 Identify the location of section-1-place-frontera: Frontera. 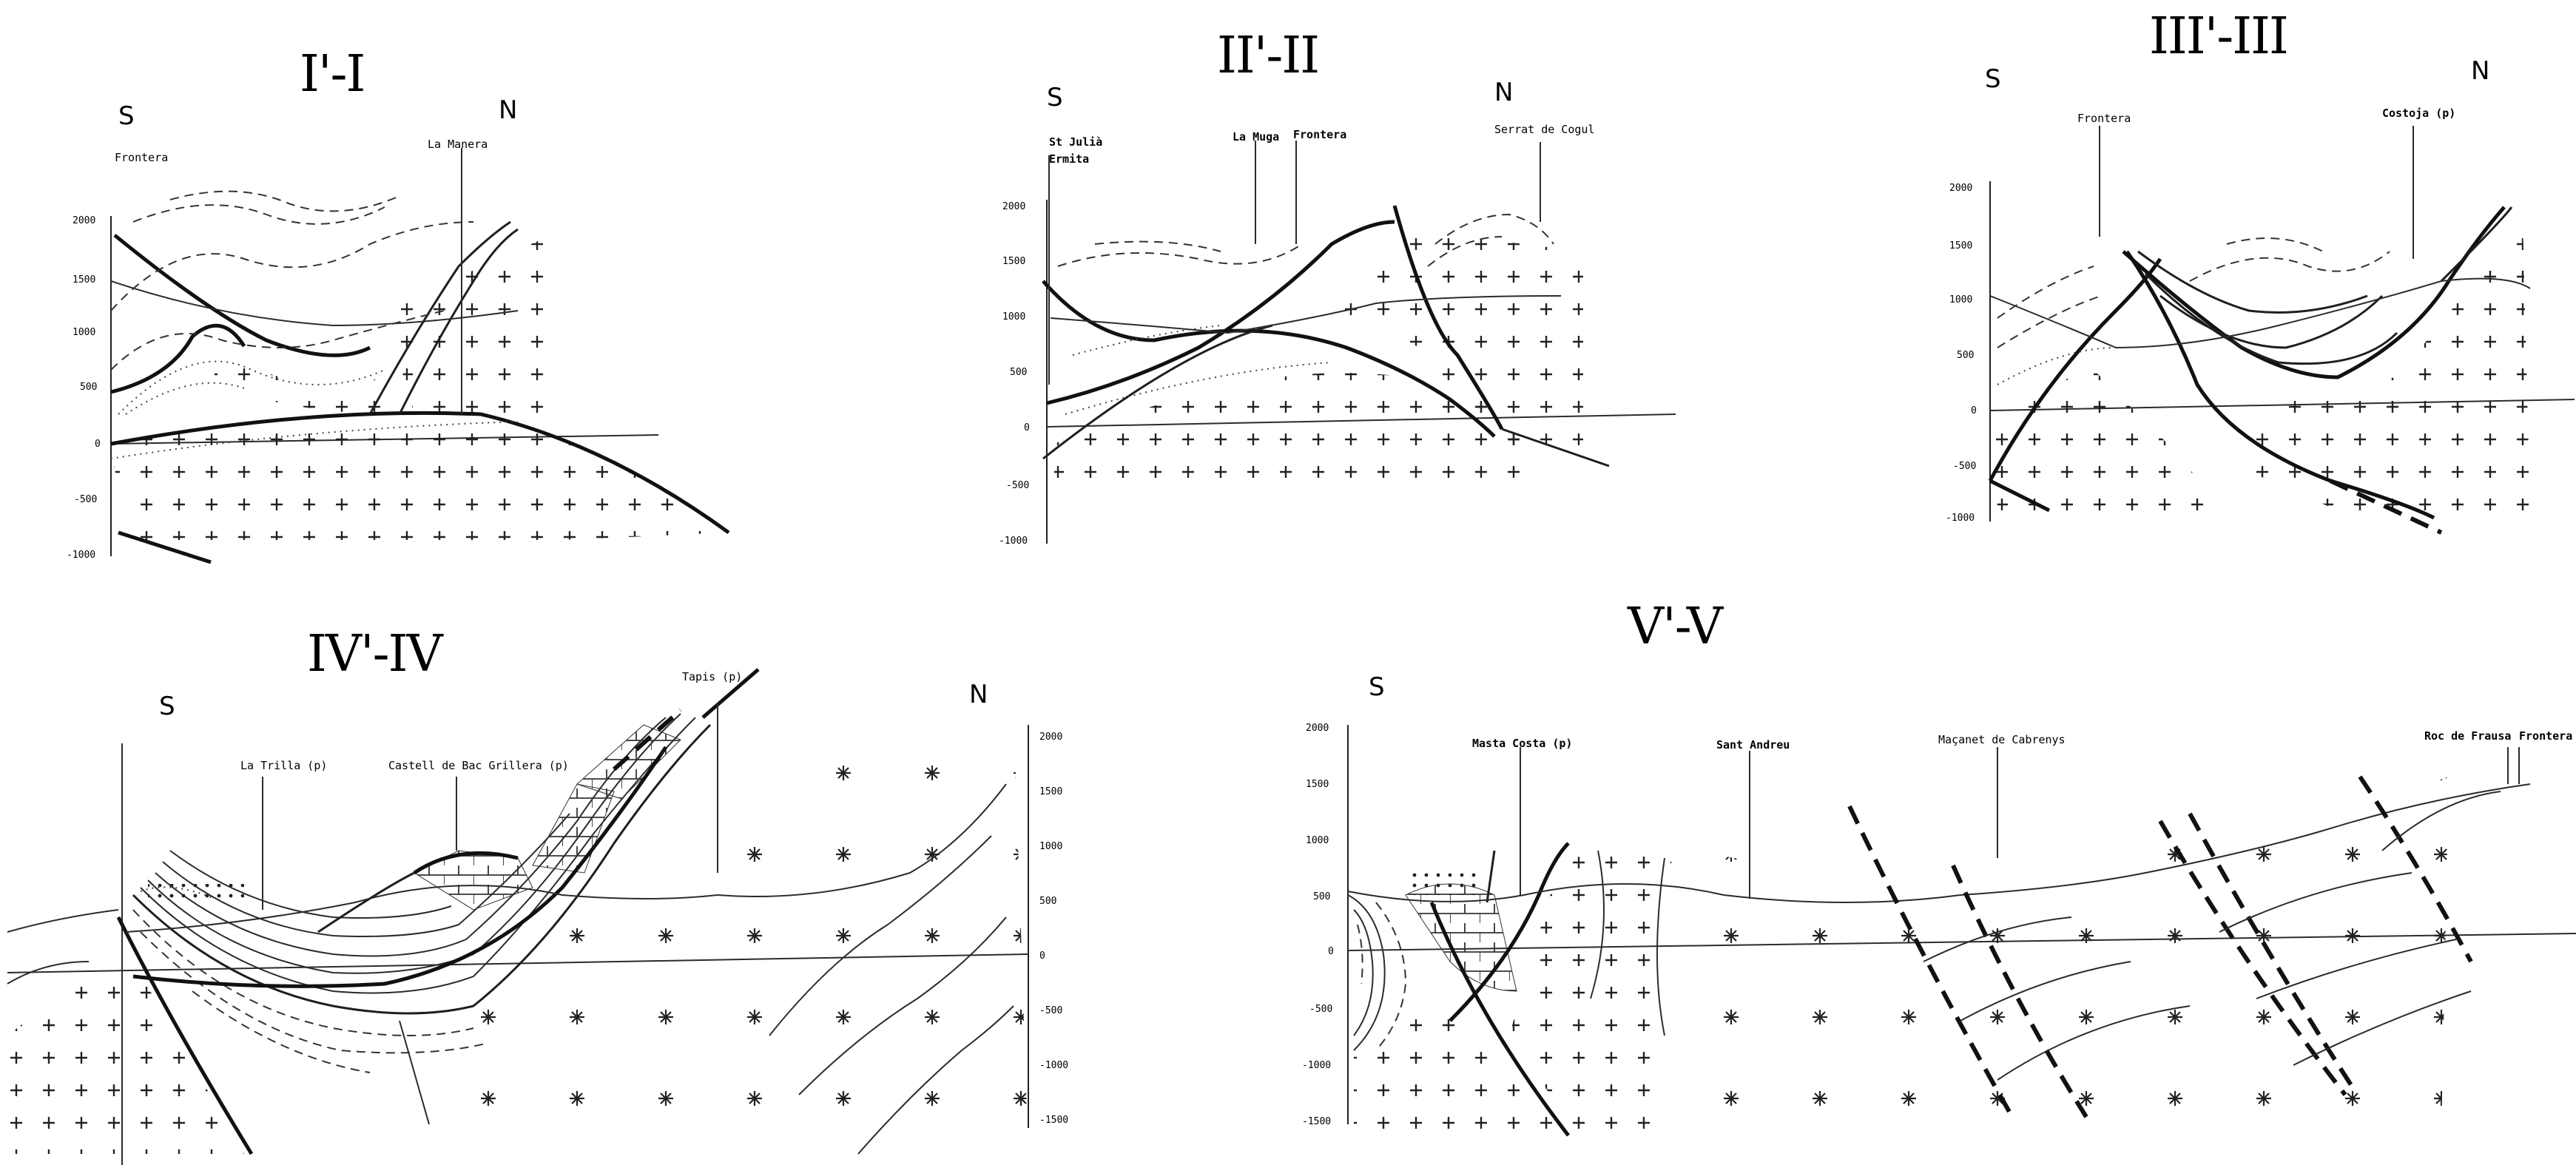
(141, 157).